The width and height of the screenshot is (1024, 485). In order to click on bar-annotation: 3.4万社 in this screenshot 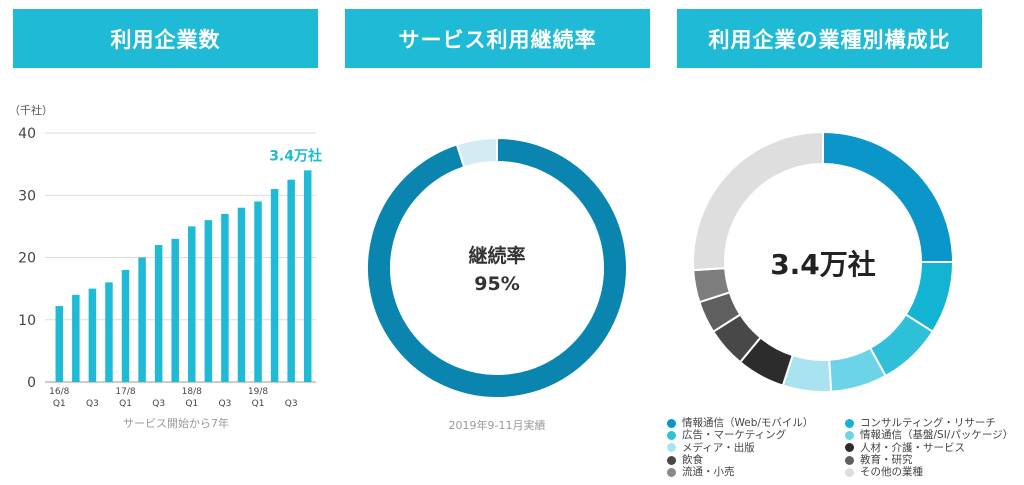, I will do `click(295, 155)`.